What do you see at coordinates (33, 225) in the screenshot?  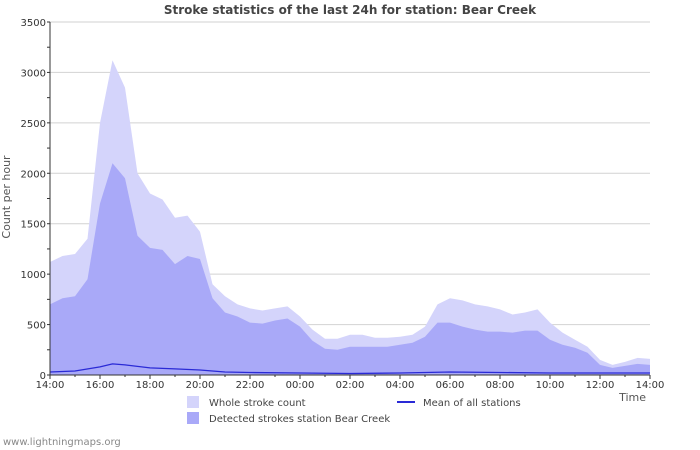 I see `y-tick-label: 1500` at bounding box center [33, 225].